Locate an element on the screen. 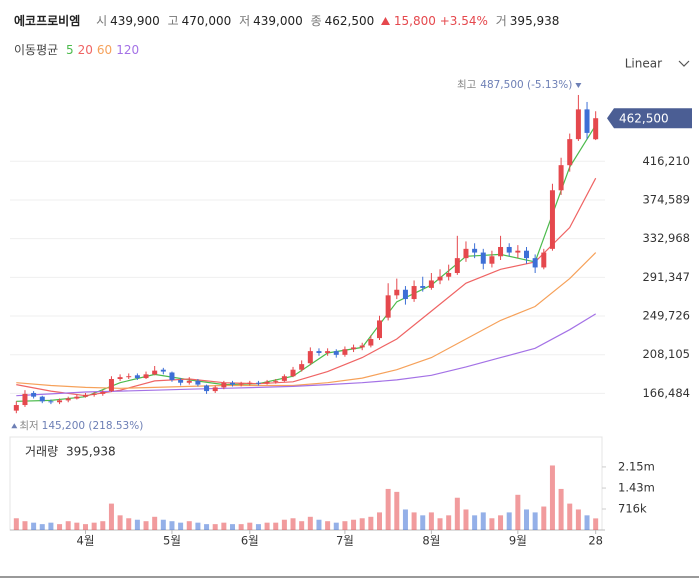  x-tick-label: 5월 is located at coordinates (172, 541).